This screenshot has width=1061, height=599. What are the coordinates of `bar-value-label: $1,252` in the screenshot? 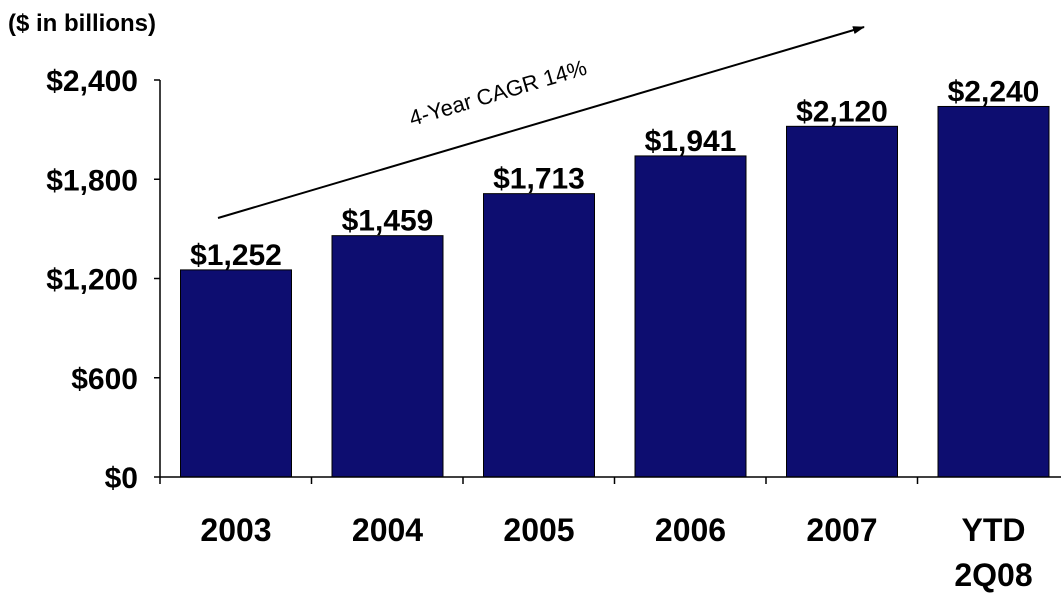 It's located at (236, 255).